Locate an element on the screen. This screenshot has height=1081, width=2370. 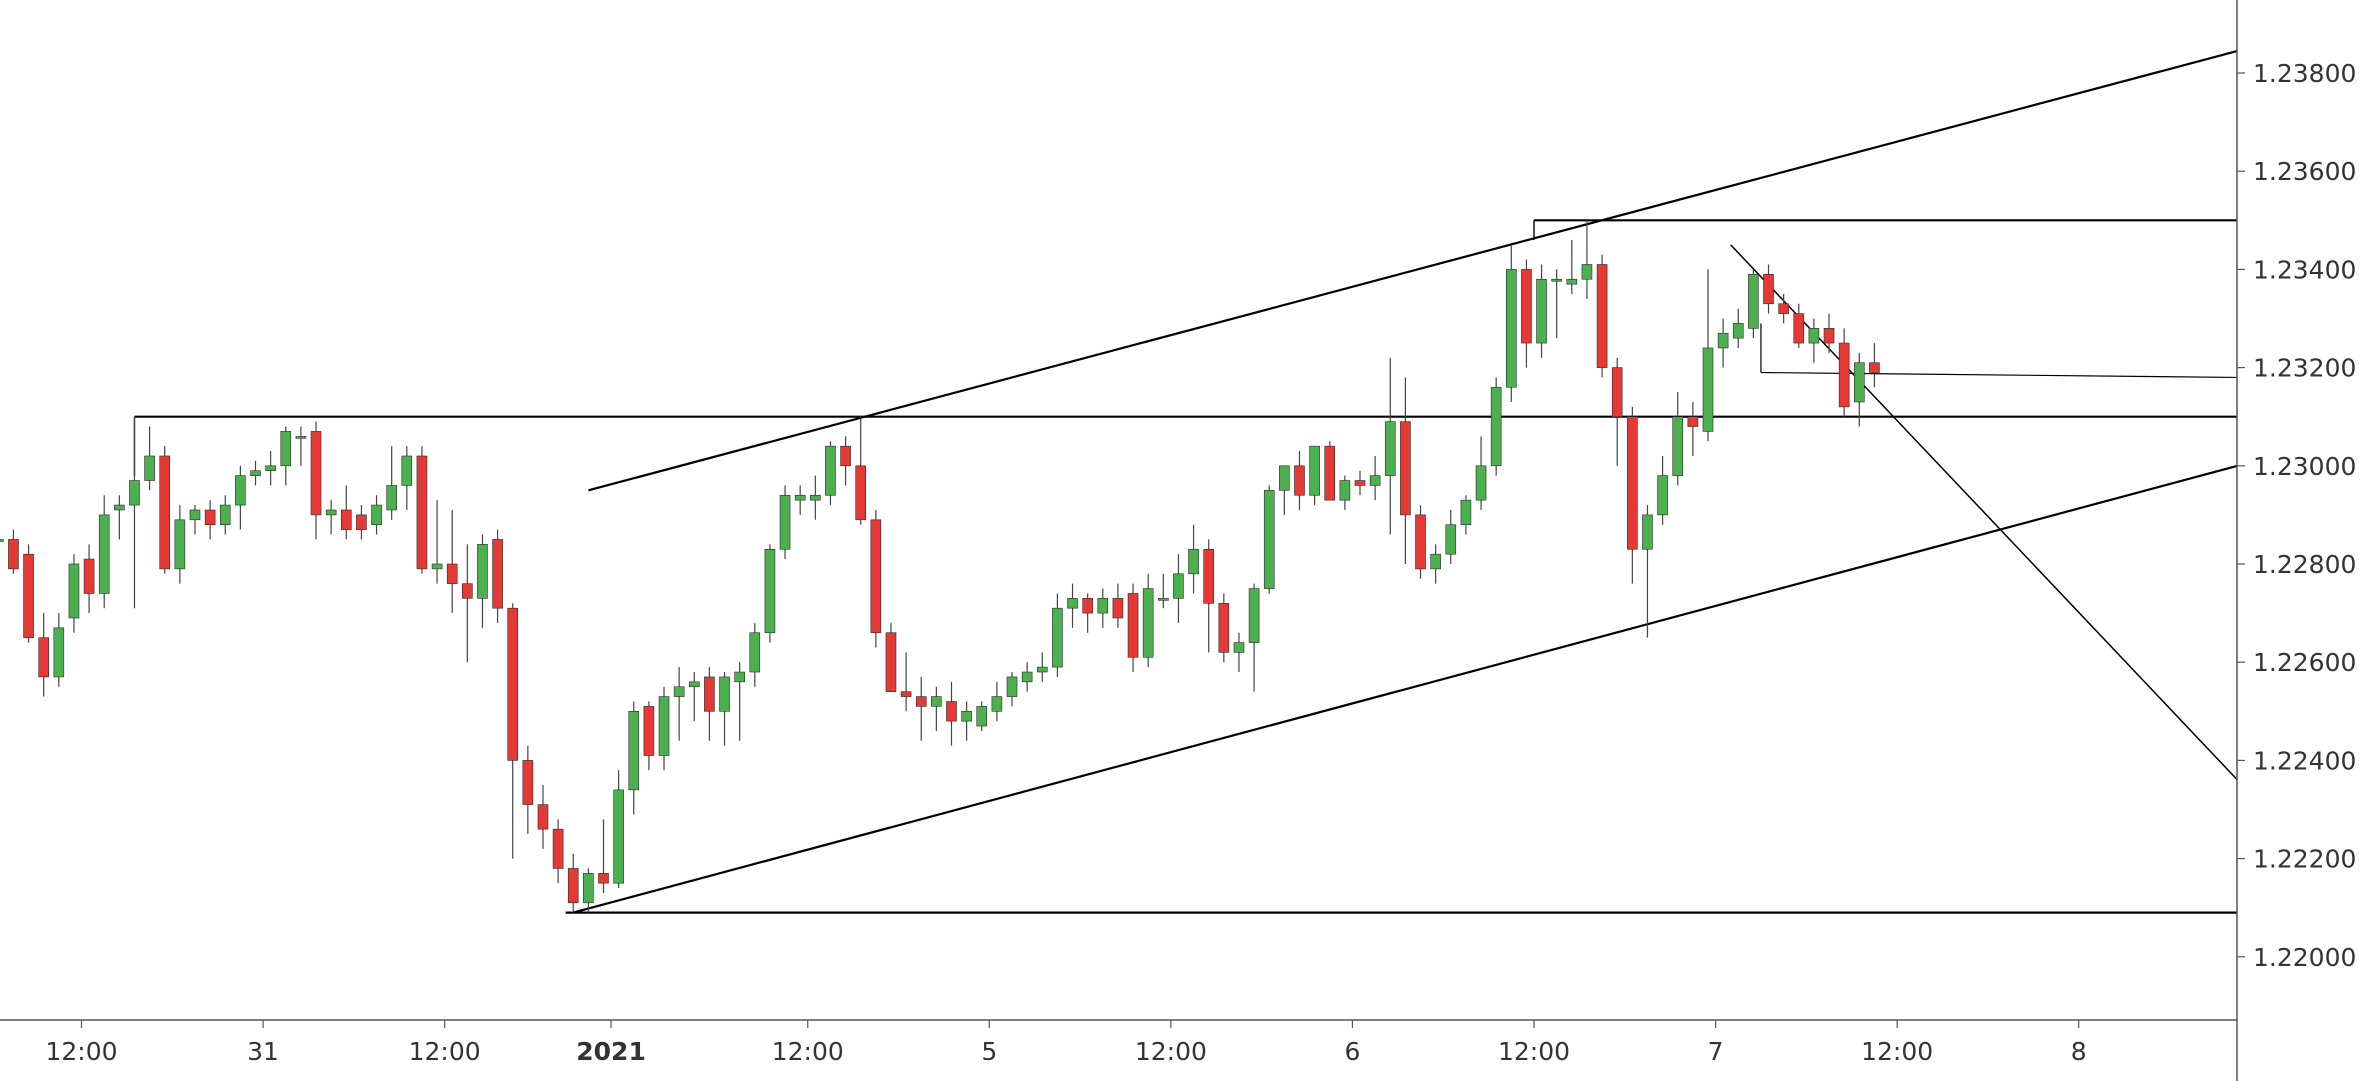
price-tick-label: 1.23400 is located at coordinates (2304, 269).